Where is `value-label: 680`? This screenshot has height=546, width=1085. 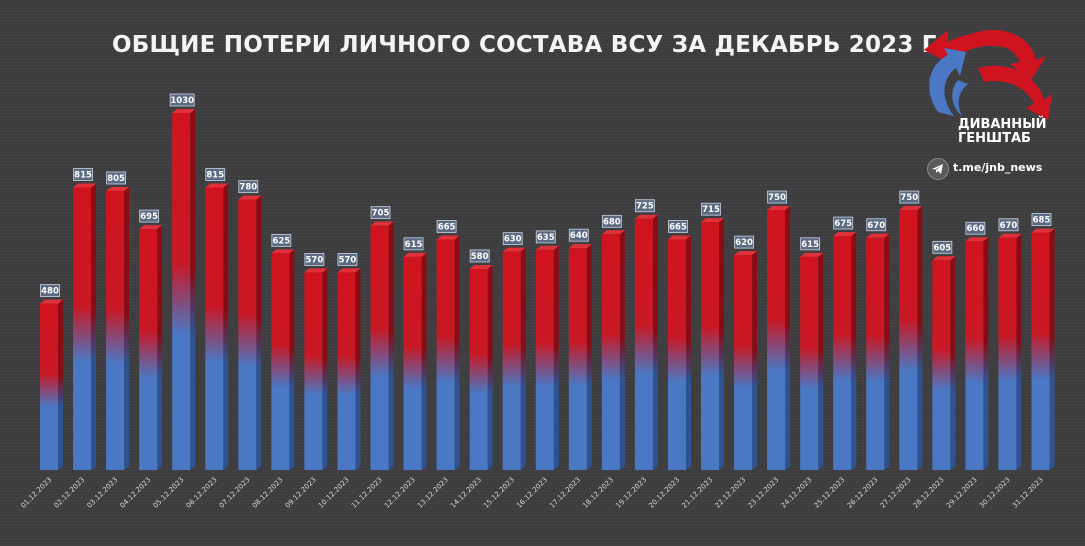
value-label: 680 is located at coordinates (612, 222).